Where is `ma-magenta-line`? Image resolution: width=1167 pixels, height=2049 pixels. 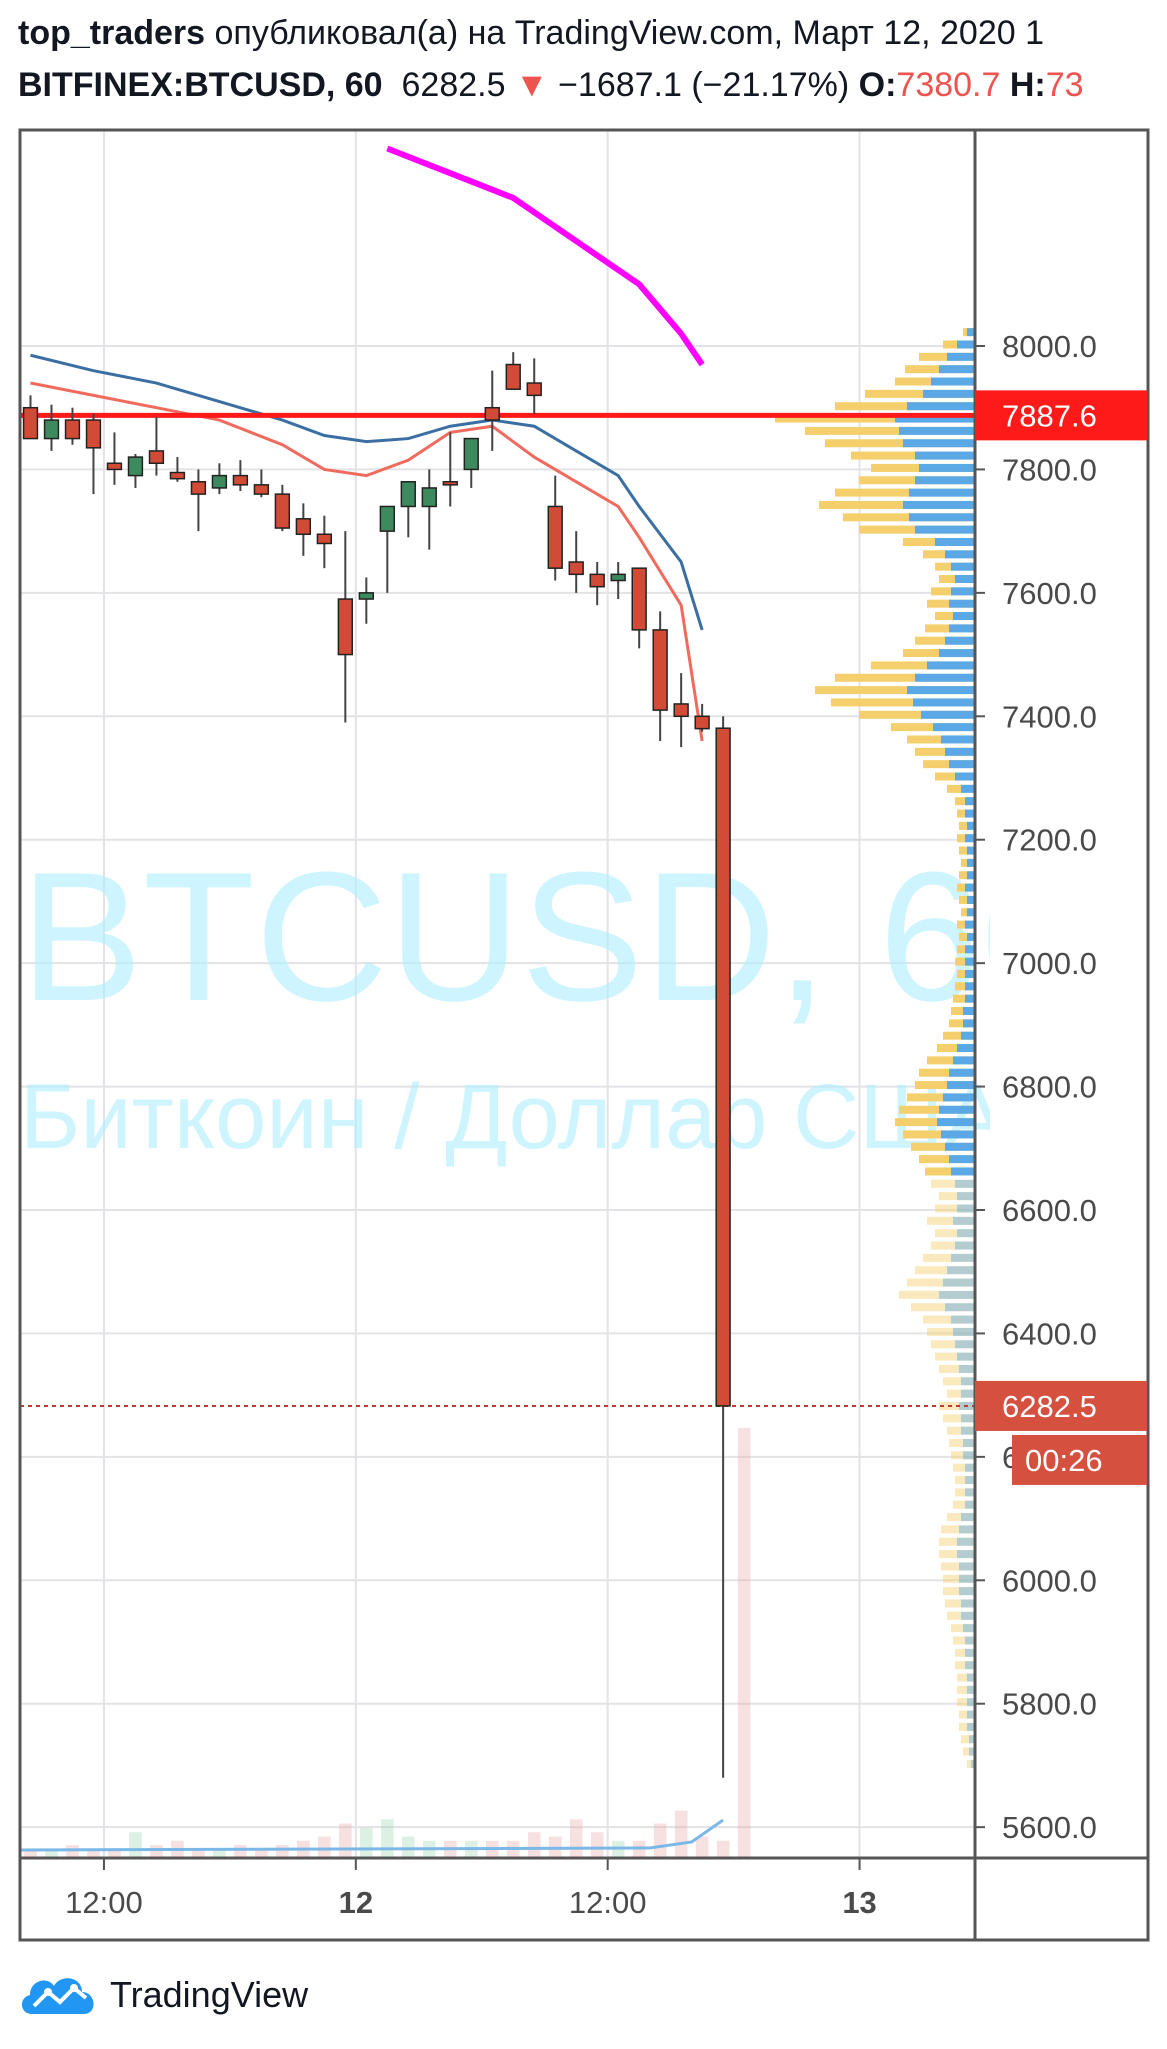 ma-magenta-line is located at coordinates (545, 256).